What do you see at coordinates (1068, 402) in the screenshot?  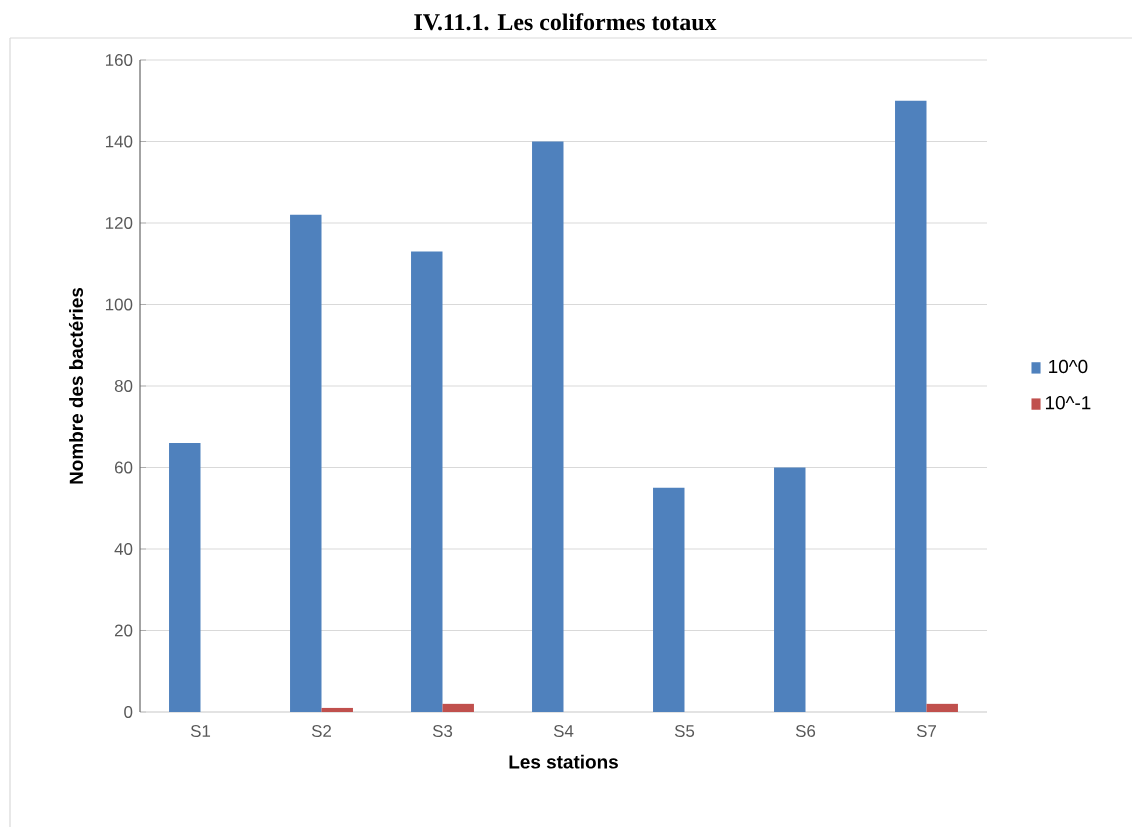 I see `legend-label: 10^-1` at bounding box center [1068, 402].